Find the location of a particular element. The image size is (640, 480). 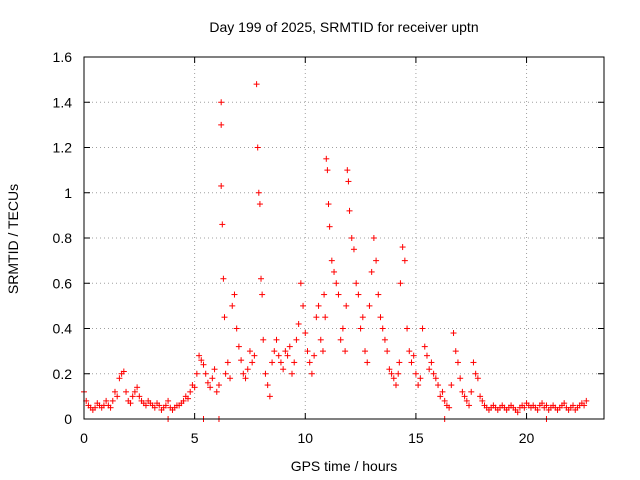

y-tick-label: 1.2 is located at coordinates (63, 148).